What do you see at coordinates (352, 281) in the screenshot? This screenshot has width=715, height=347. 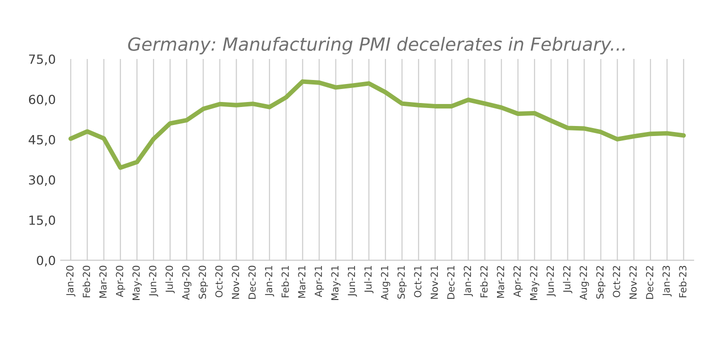 I see `x-tick-label: Jun-21` at bounding box center [352, 281].